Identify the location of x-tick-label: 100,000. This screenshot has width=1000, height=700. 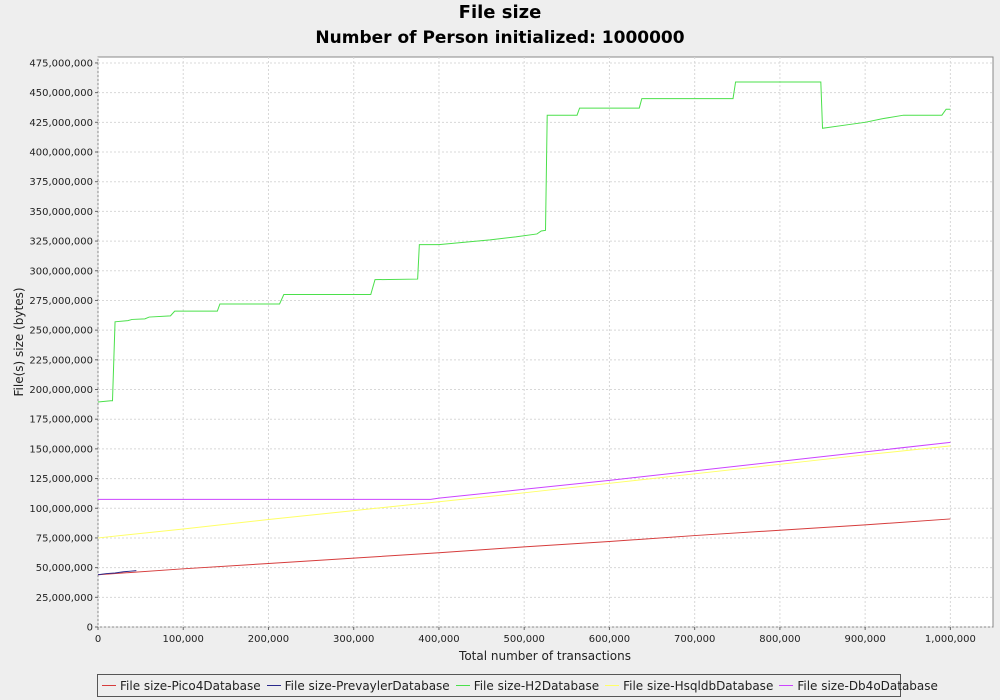
(183, 639).